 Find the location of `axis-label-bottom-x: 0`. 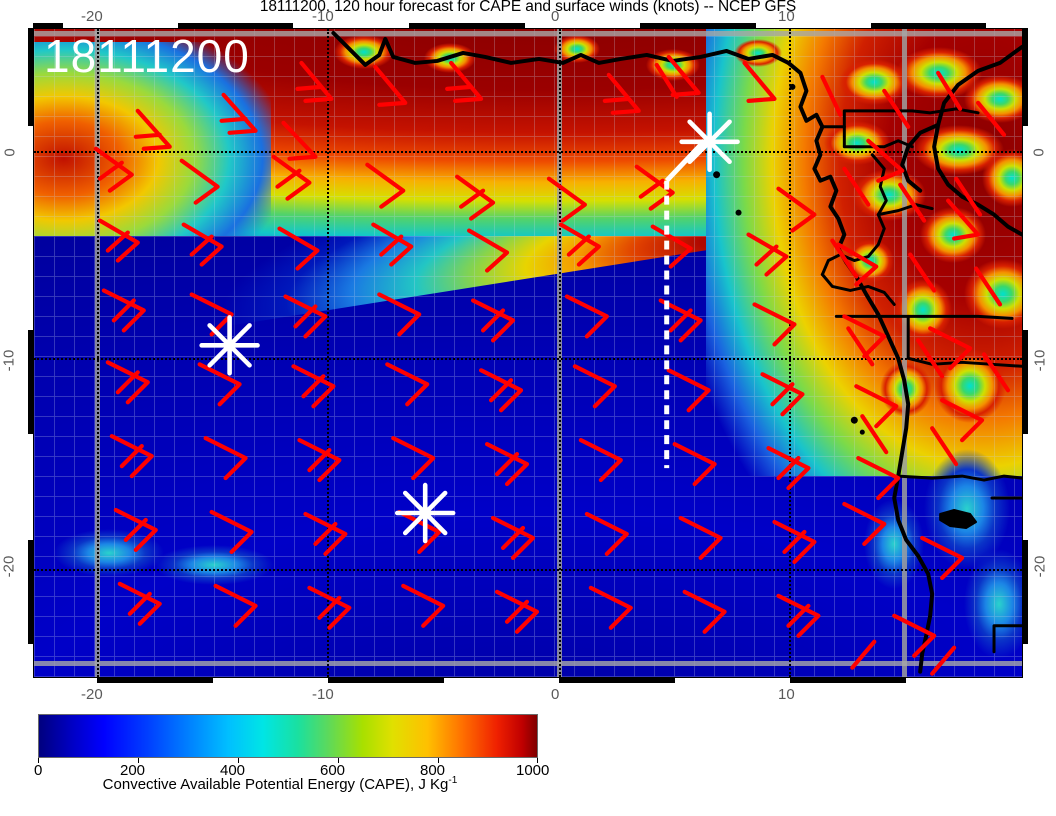

axis-label-bottom-x: 0 is located at coordinates (555, 694).